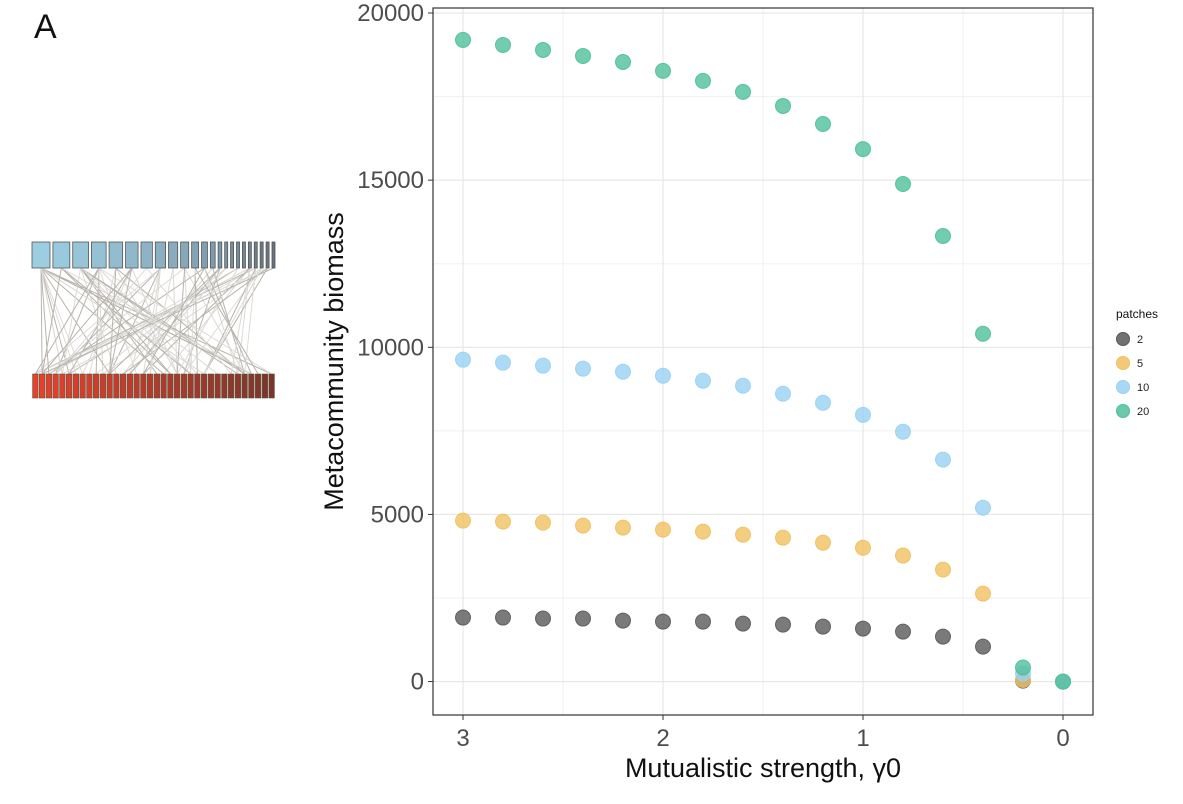  I want to click on x-axis-title: Mutualistic strength, γ0, so click(763, 768).